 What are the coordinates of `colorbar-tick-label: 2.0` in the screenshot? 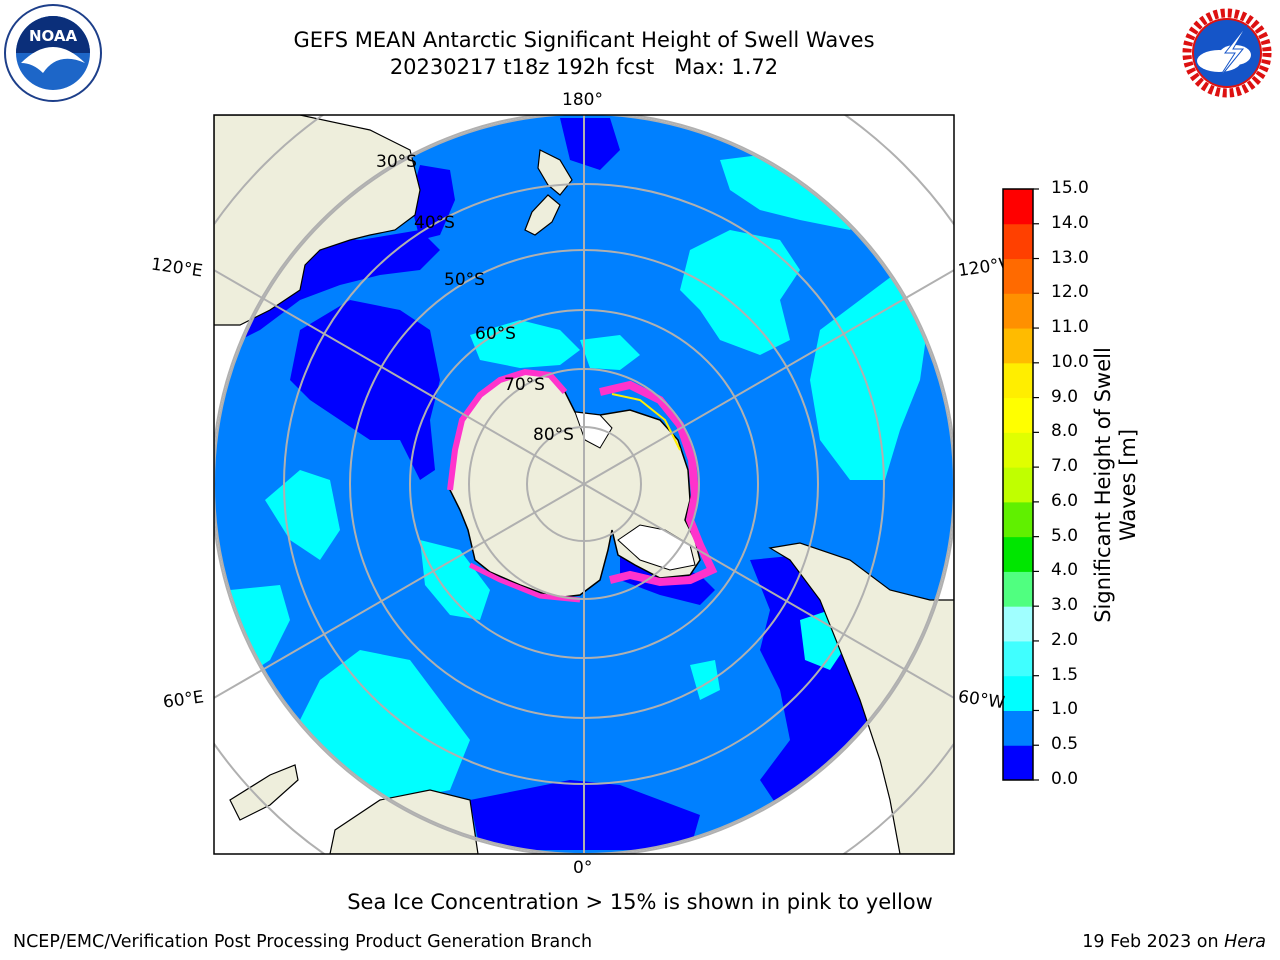 It's located at (1065, 639).